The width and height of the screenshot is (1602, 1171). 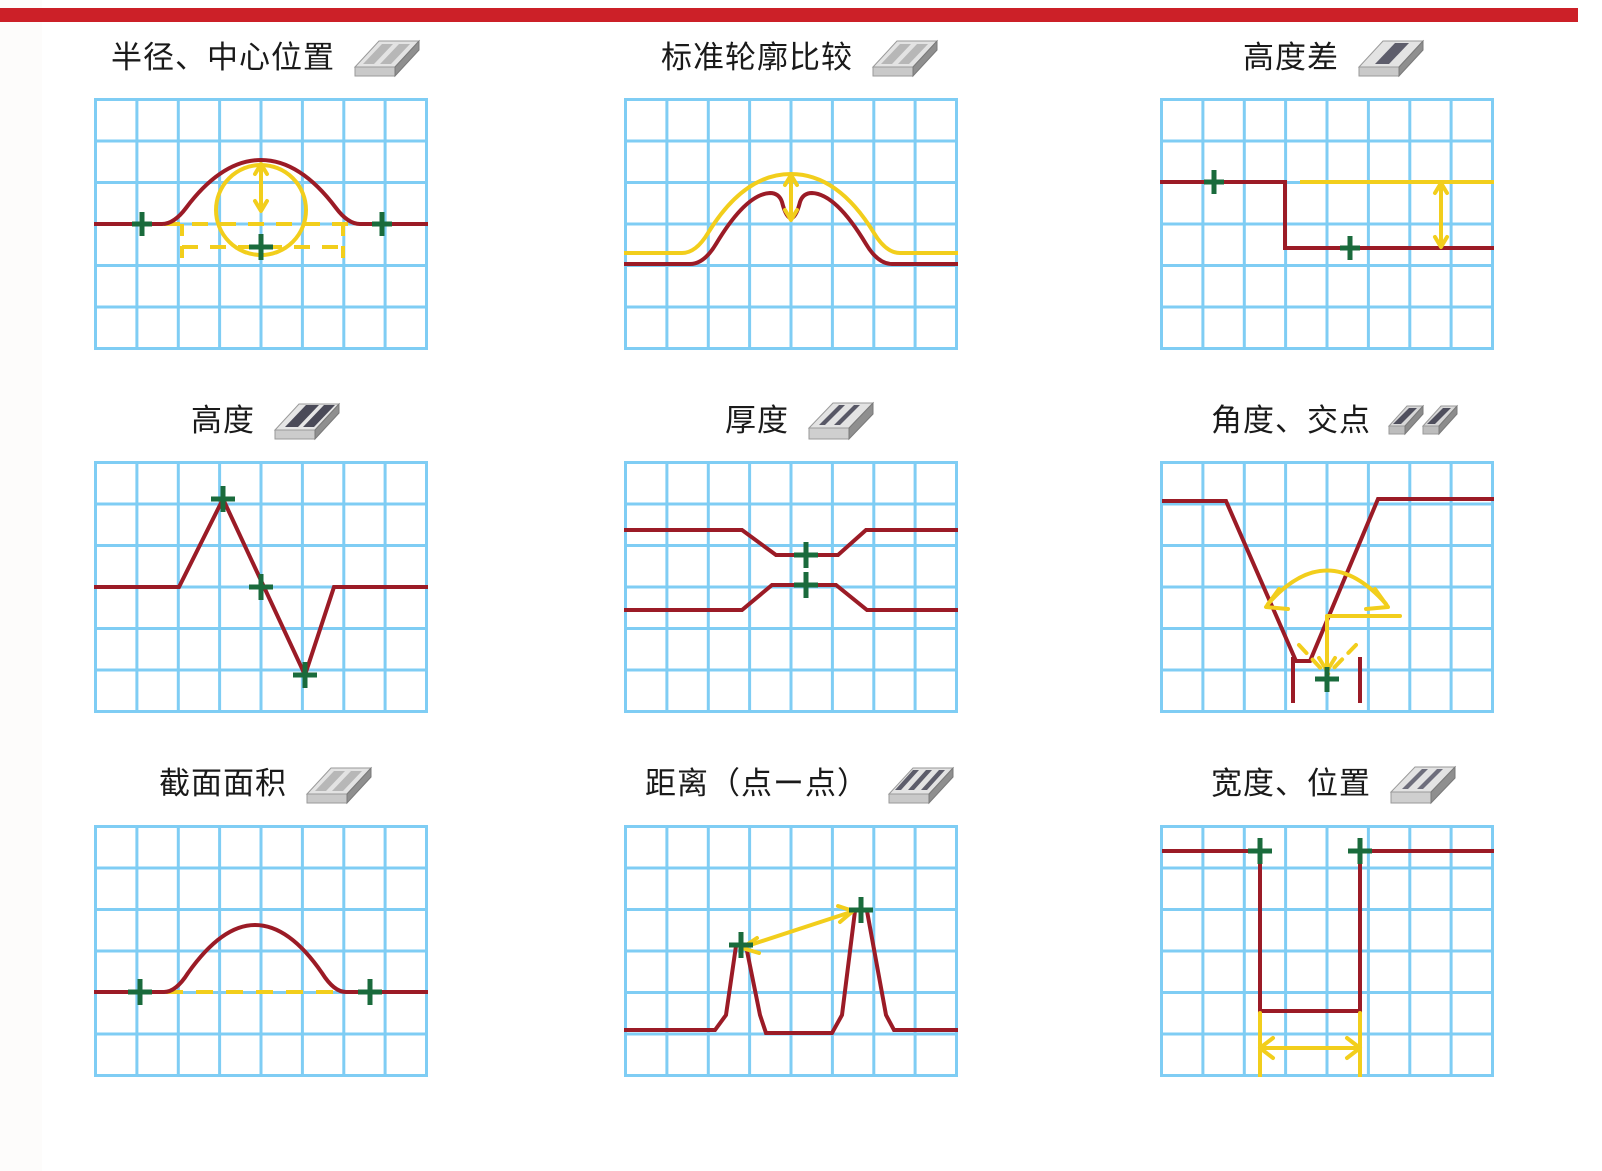 I want to click on panel-height-difference: 高度差, so click(x=1335, y=203).